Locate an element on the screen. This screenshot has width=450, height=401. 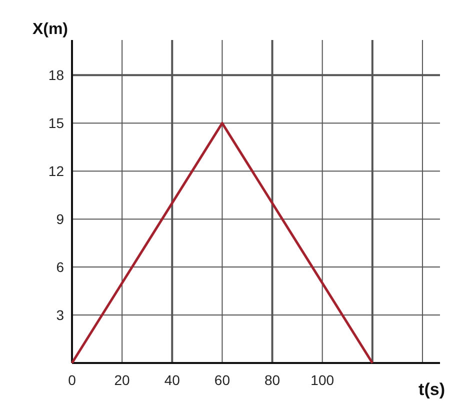
x-tick-label: 100 is located at coordinates (322, 380).